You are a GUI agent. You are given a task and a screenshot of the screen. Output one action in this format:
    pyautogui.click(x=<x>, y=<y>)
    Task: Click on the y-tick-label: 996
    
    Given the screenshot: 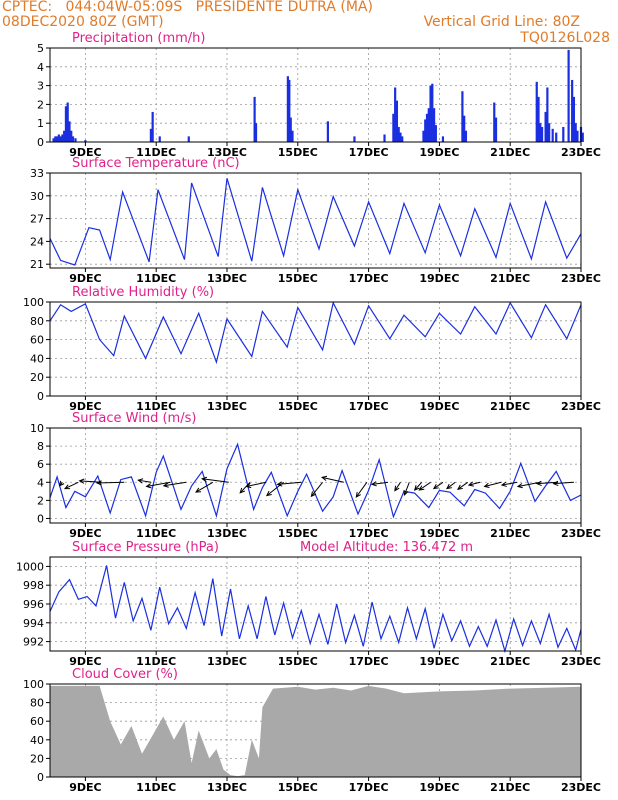 What is the action you would take?
    pyautogui.click(x=33, y=604)
    